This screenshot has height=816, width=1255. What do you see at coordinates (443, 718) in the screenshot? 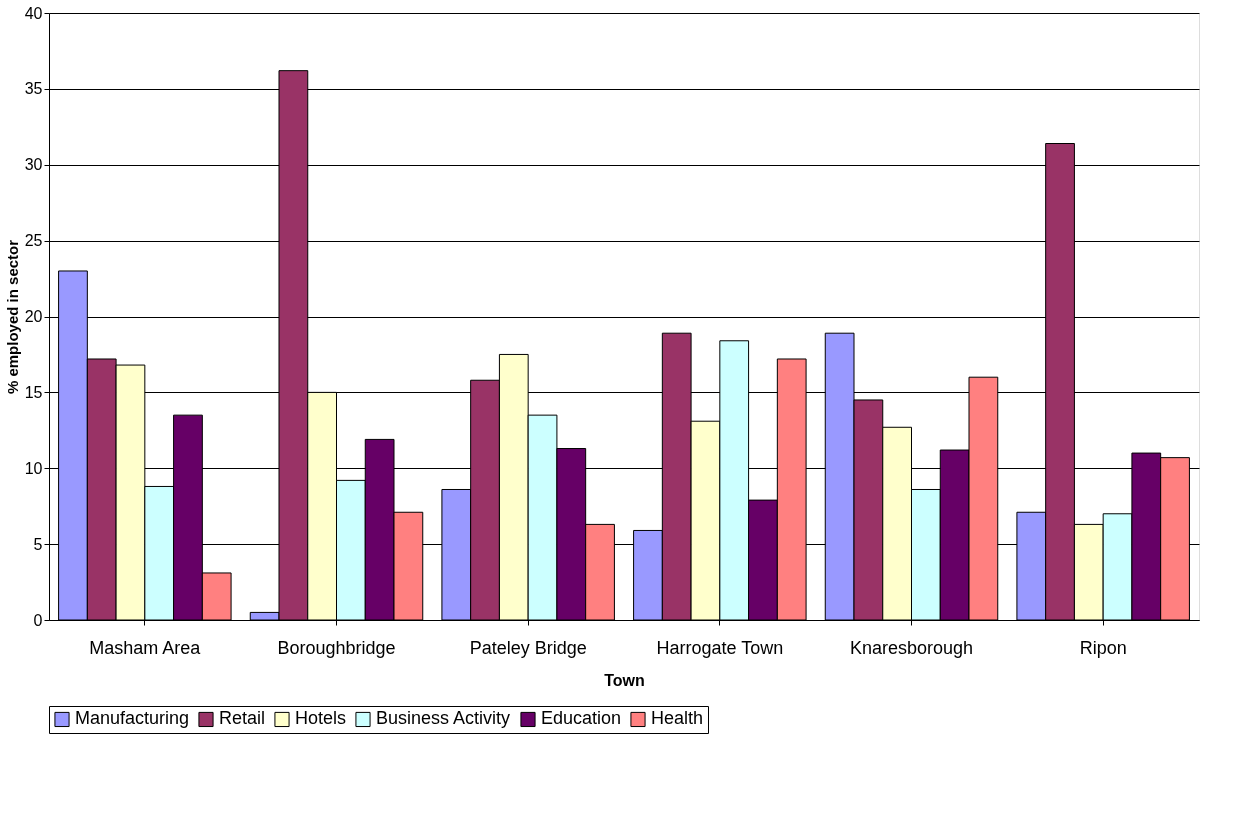
I see `legend-label: Business Activity` at bounding box center [443, 718].